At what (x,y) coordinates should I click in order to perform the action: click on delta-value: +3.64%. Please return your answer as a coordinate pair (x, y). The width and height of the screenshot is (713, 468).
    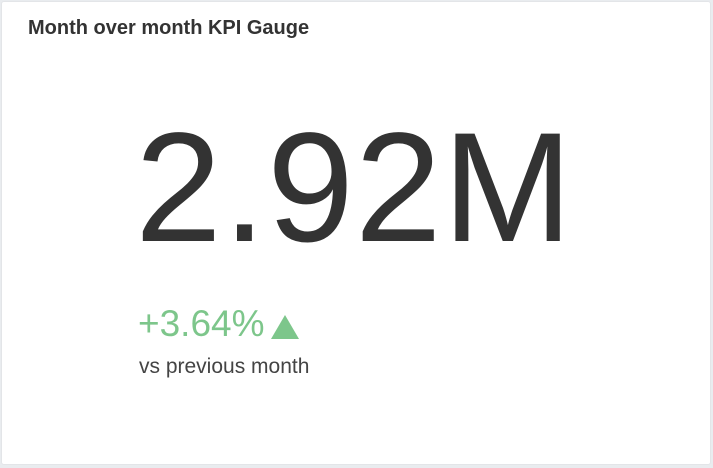
    Looking at the image, I should click on (201, 323).